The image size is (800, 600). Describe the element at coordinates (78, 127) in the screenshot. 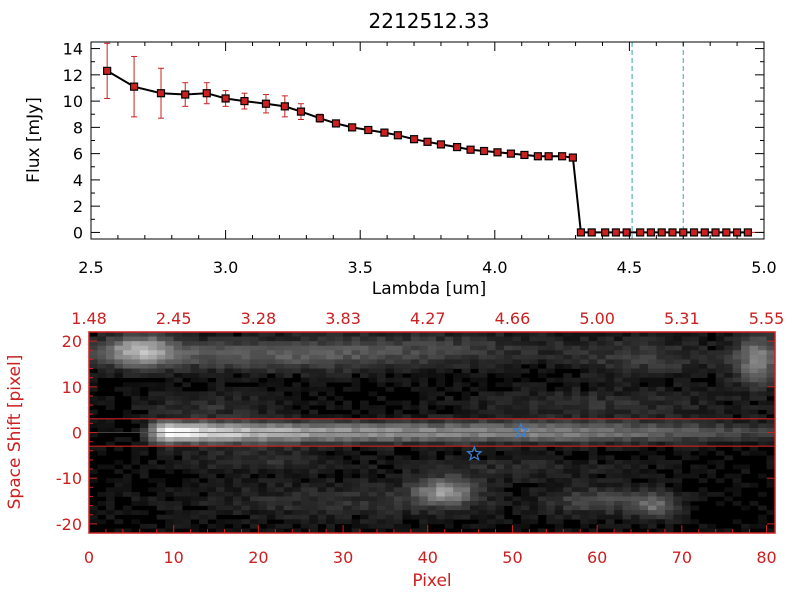

I see `y-tick-label: 8` at that location.